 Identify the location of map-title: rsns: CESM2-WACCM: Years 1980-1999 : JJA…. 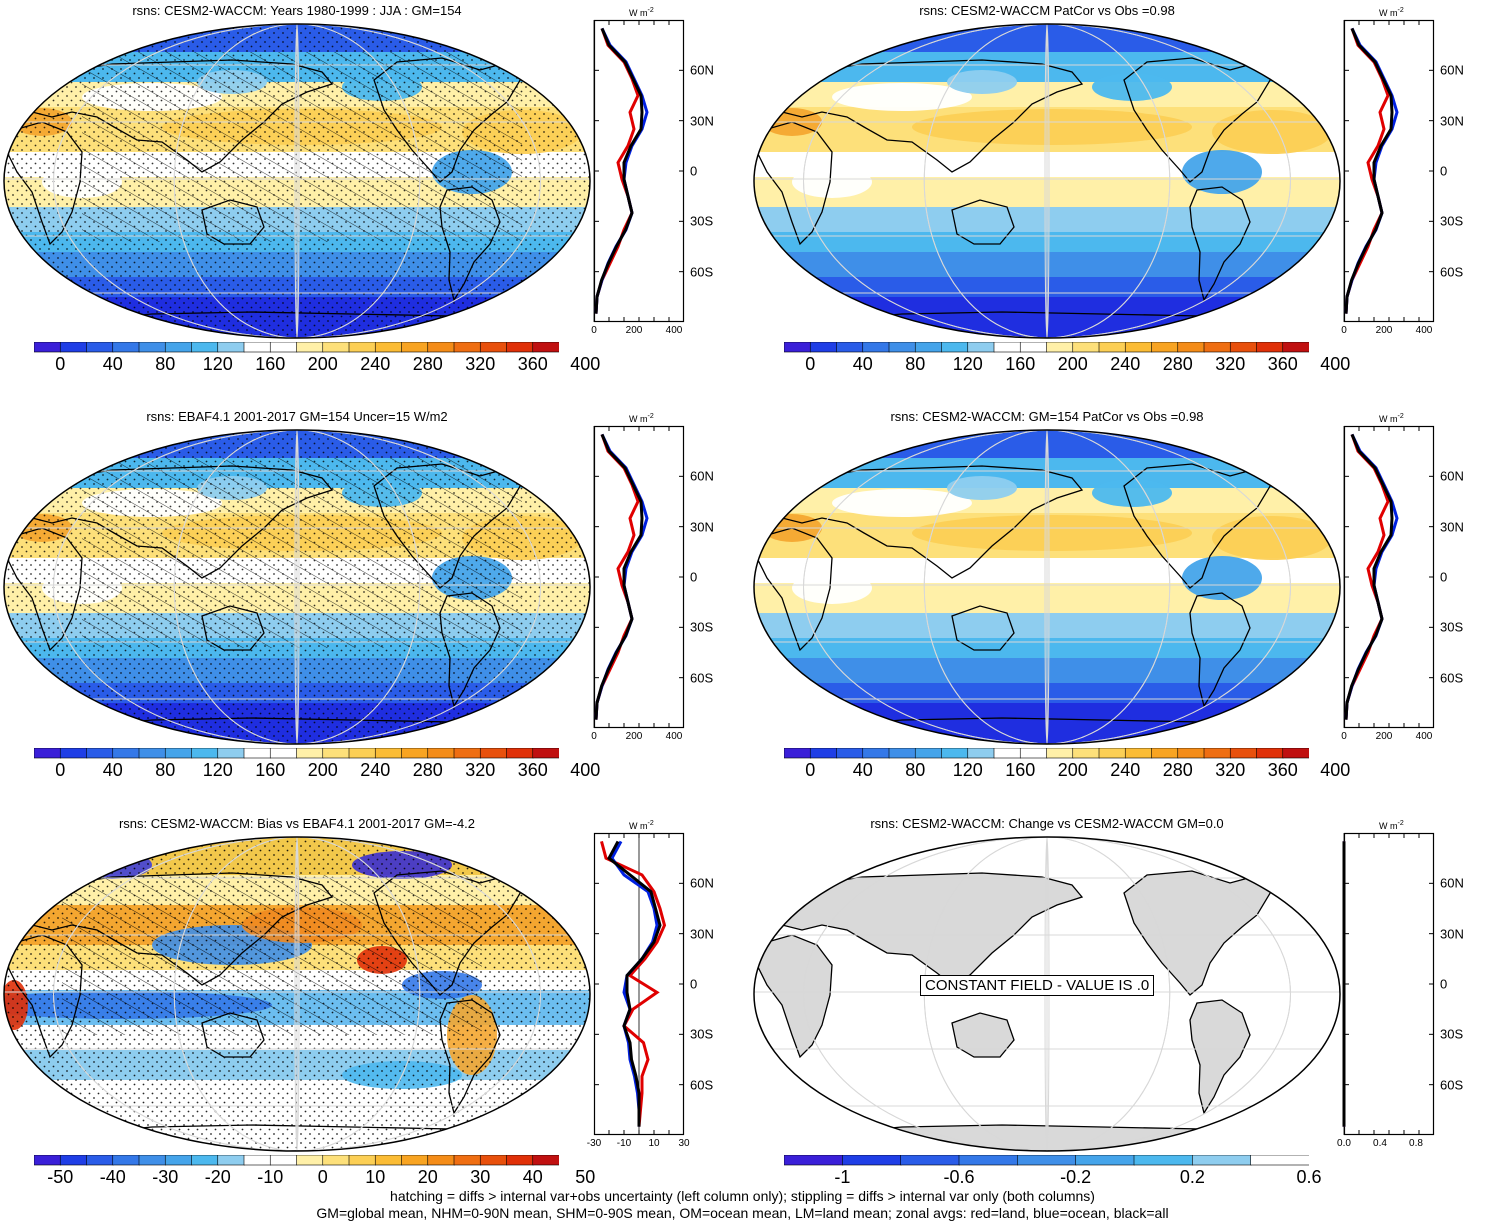
(297, 10).